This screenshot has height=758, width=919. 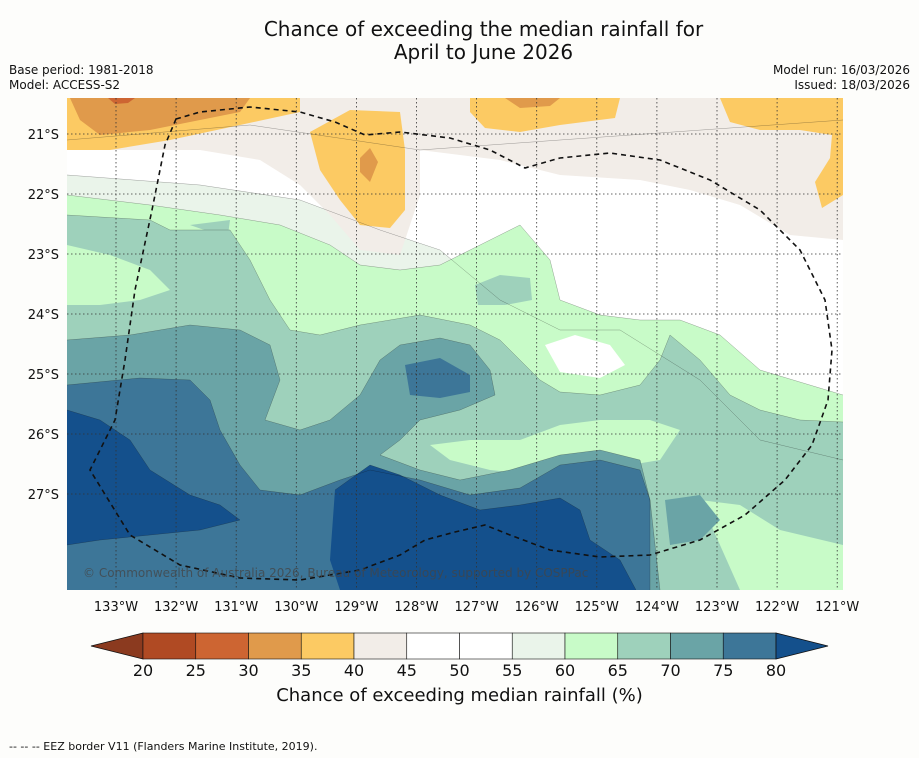 I want to click on issued-date: Issued: 18/03/2026, so click(x=852, y=85).